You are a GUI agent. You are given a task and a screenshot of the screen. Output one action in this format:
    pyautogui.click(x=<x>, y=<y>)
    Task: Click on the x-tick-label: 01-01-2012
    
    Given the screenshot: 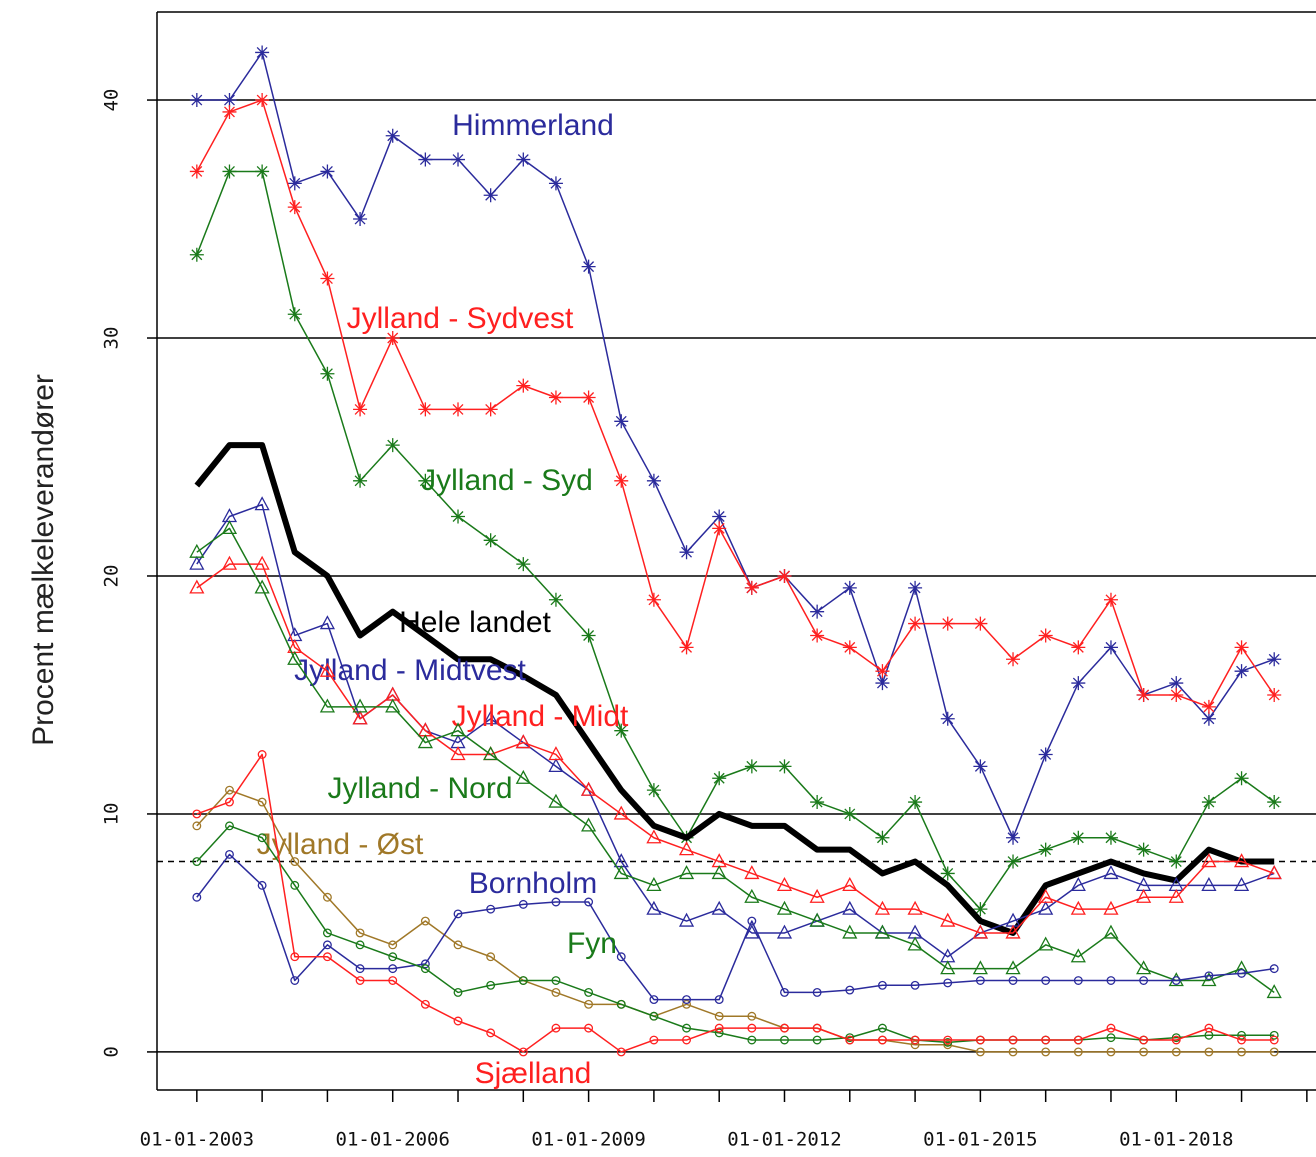 What is the action you would take?
    pyautogui.click(x=784, y=1140)
    